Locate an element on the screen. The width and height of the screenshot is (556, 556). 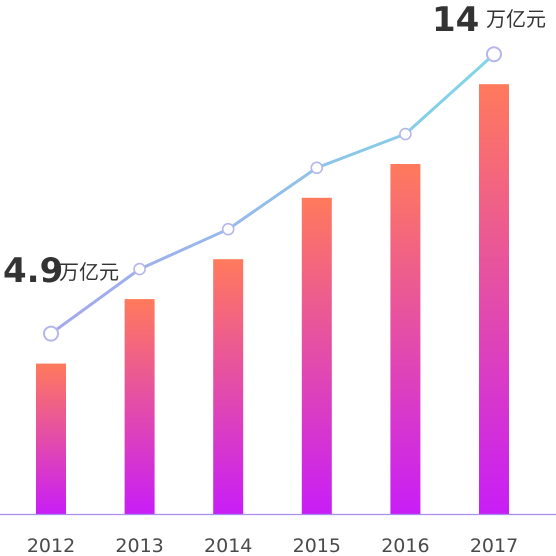
line-marker-2014 is located at coordinates (228, 229).